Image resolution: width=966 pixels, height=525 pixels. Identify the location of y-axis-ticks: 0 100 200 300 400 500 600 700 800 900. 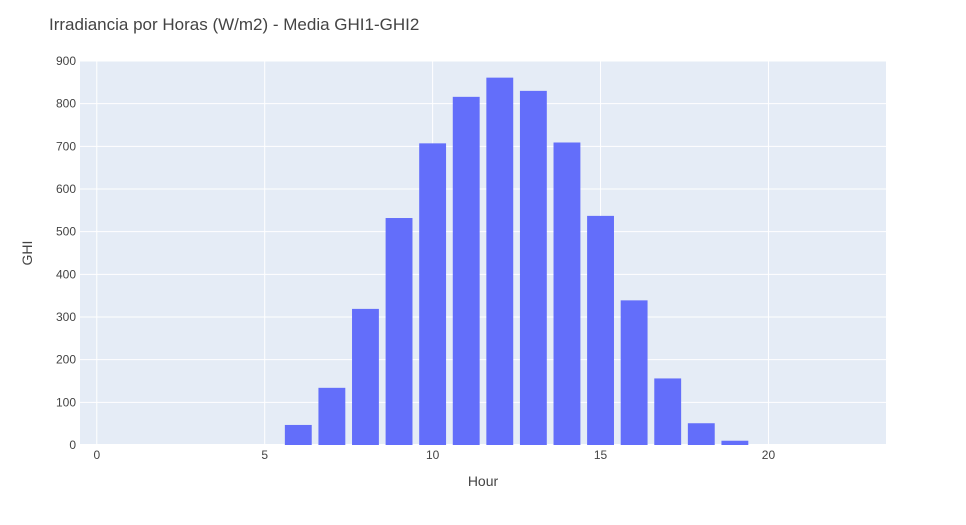
(66, 253).